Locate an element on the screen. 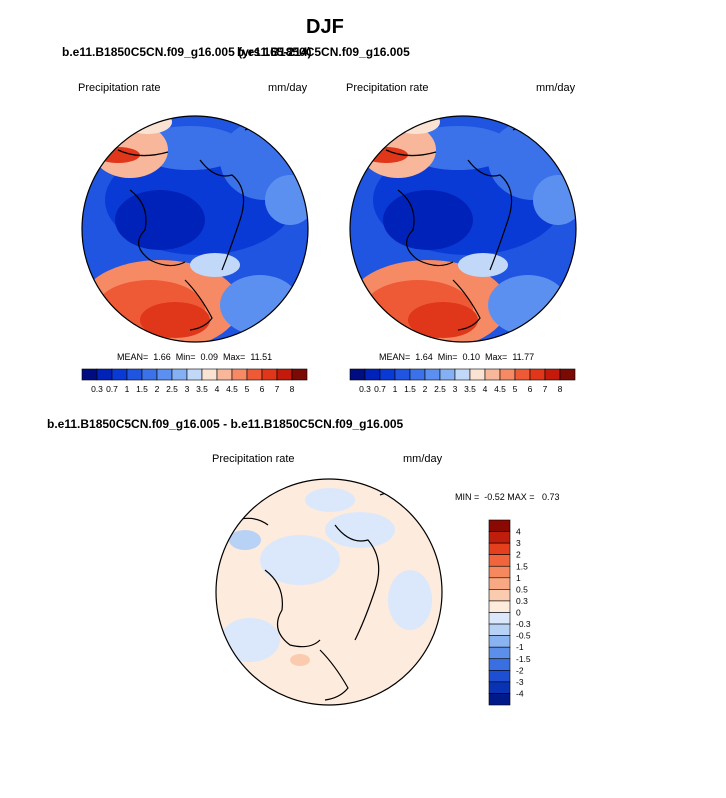 This screenshot has width=726, height=798. colorbar-tick-label: 0.7 is located at coordinates (112, 389).